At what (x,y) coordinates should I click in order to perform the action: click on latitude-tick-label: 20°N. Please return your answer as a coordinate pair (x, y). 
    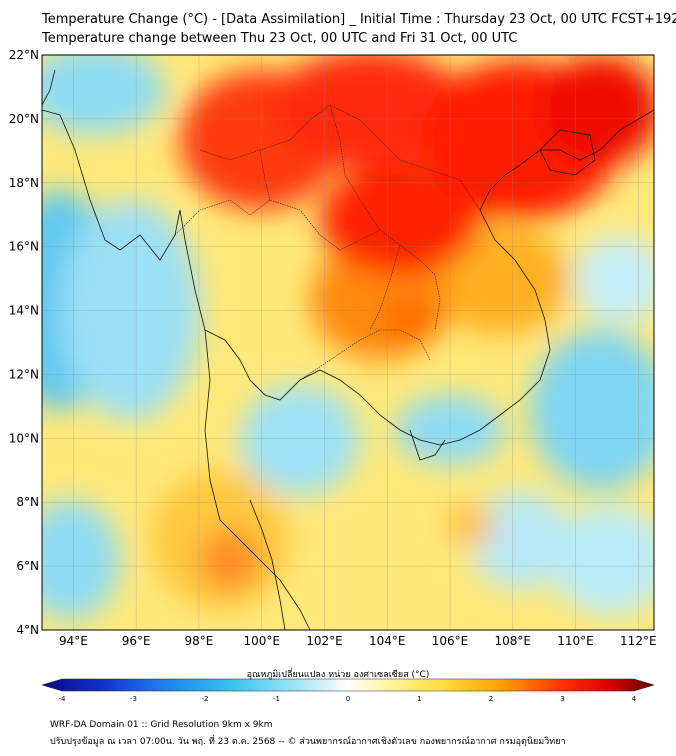
    Looking at the image, I should click on (24, 119).